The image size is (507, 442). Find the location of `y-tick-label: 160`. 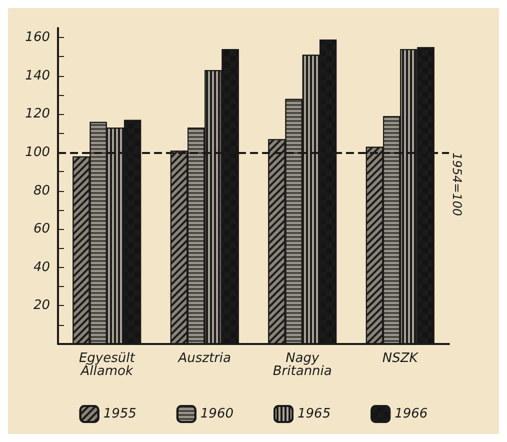

y-tick-label: 160 is located at coordinates (37, 38).